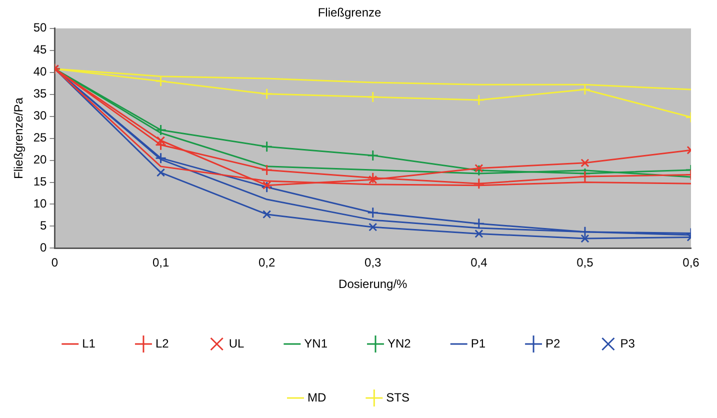 The width and height of the screenshot is (717, 418). Describe the element at coordinates (585, 263) in the screenshot. I see `x-tick-label: 0,5` at that location.